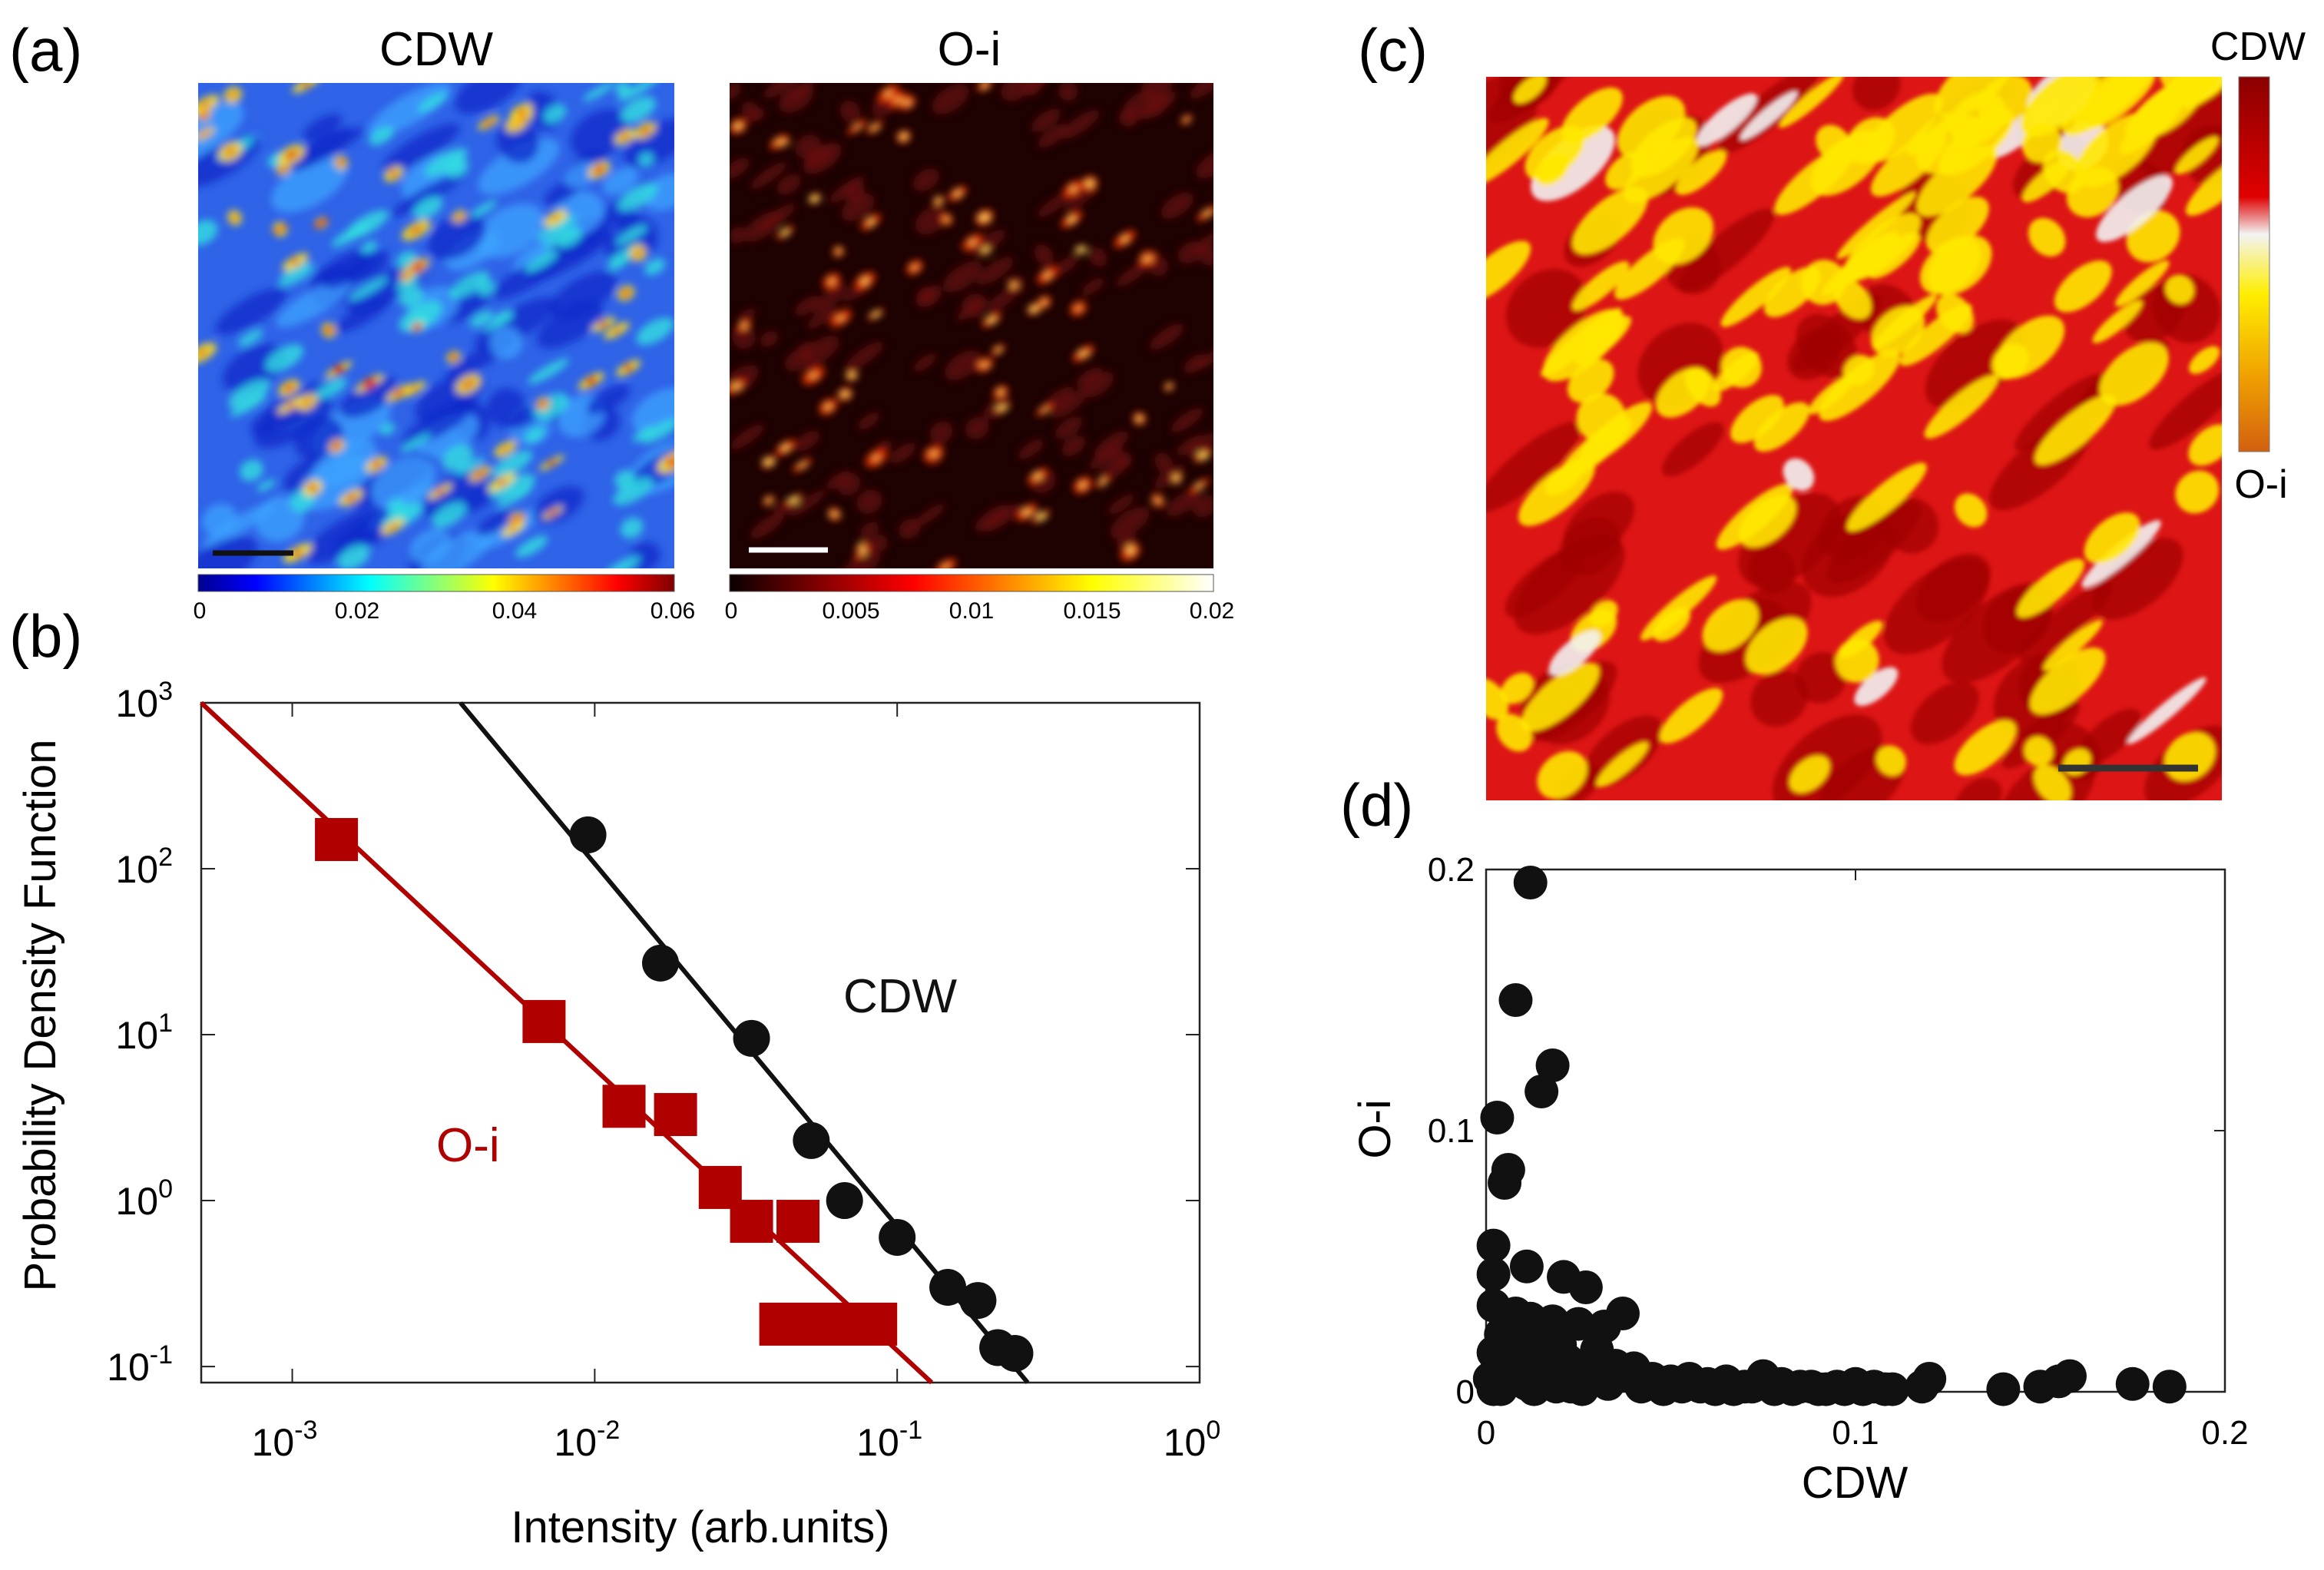 The image size is (2324, 1570). What do you see at coordinates (436, 583) in the screenshot?
I see `cdw-colorbar` at bounding box center [436, 583].